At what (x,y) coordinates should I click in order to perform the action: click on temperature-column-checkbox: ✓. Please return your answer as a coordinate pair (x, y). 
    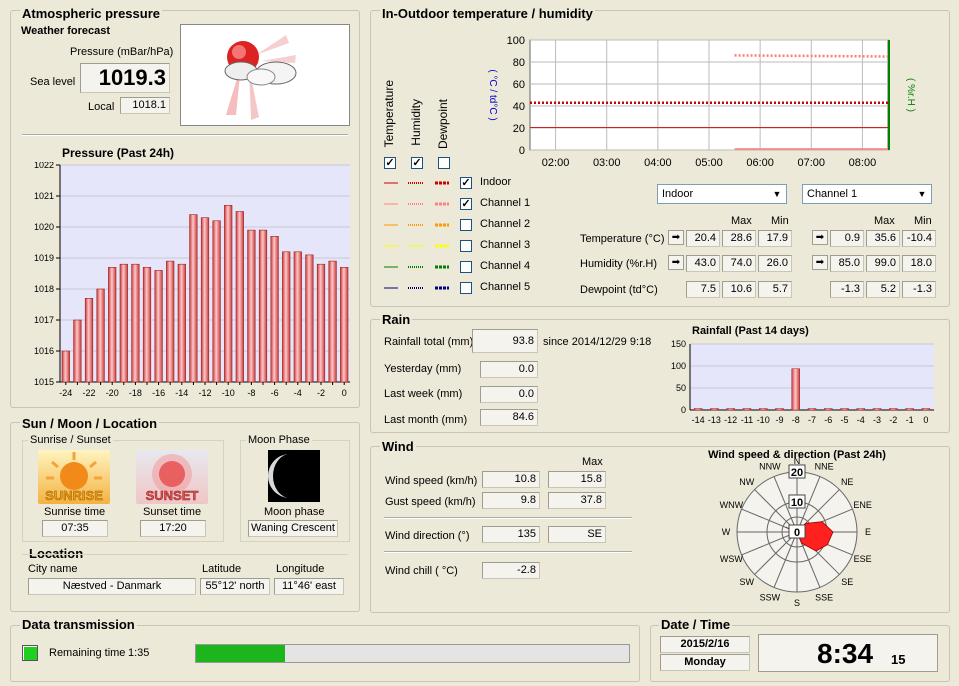
    Looking at the image, I should click on (390, 163).